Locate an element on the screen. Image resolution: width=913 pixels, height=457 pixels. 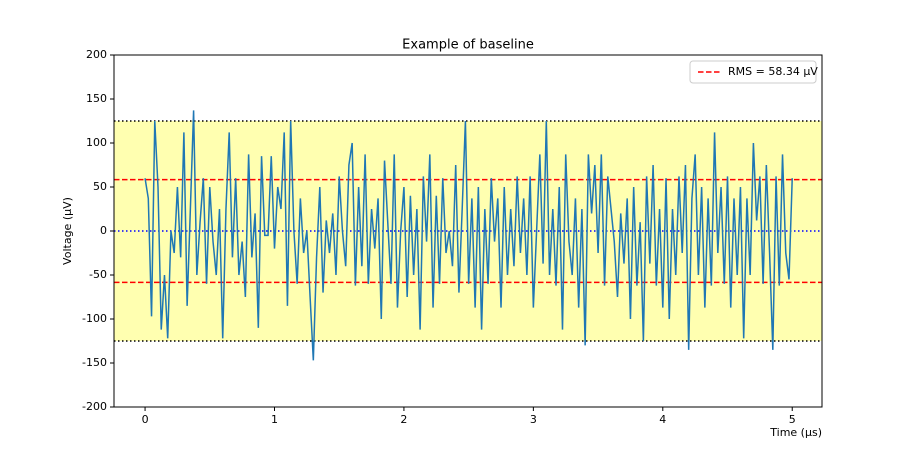
y-tick-label: -50 is located at coordinates (98, 274).